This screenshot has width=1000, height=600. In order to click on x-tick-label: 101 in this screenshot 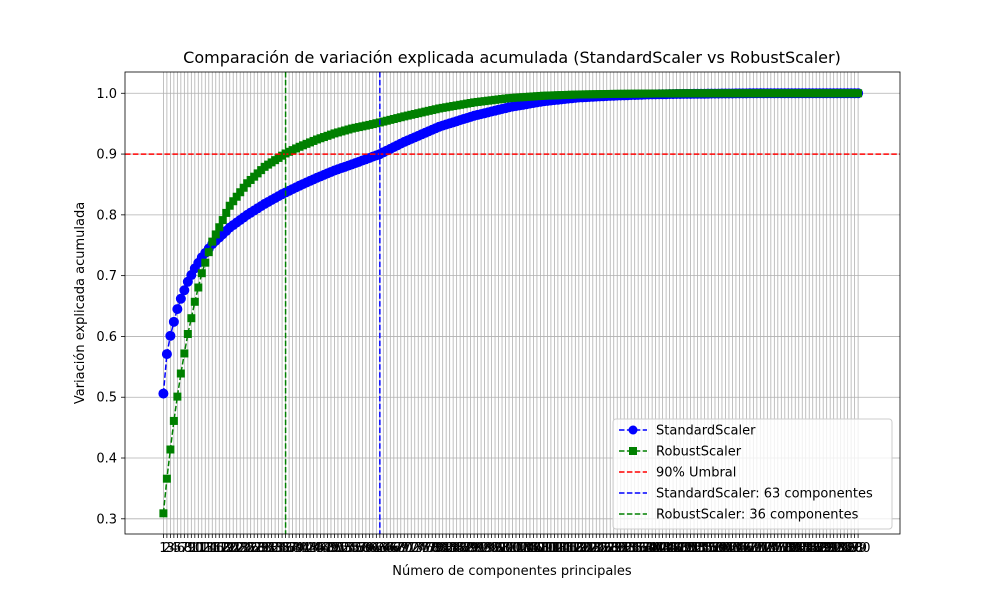, I will do `click(512, 548)`.